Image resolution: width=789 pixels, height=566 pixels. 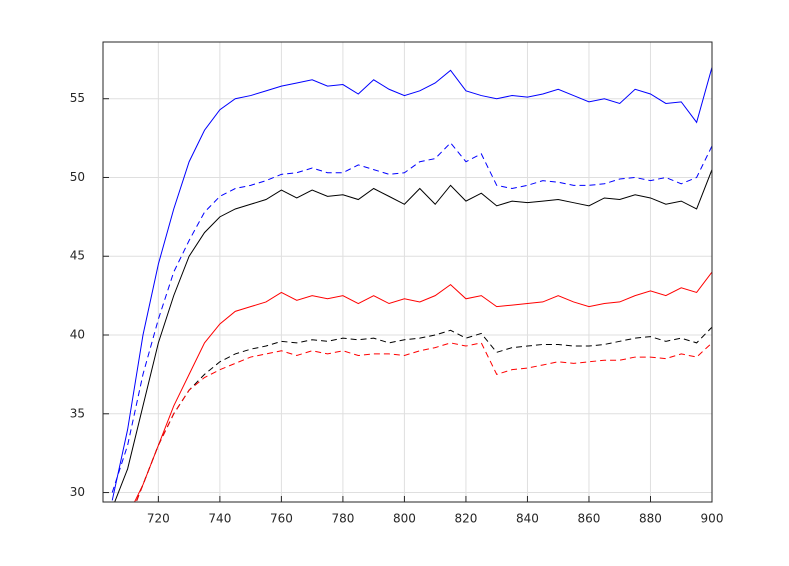 I want to click on y-tick-label: 55, so click(x=77, y=98).